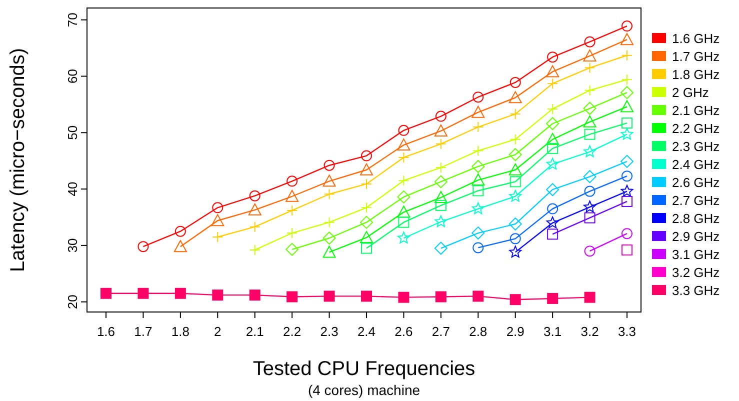  I want to click on legend-label: 2 GHz, so click(690, 92).